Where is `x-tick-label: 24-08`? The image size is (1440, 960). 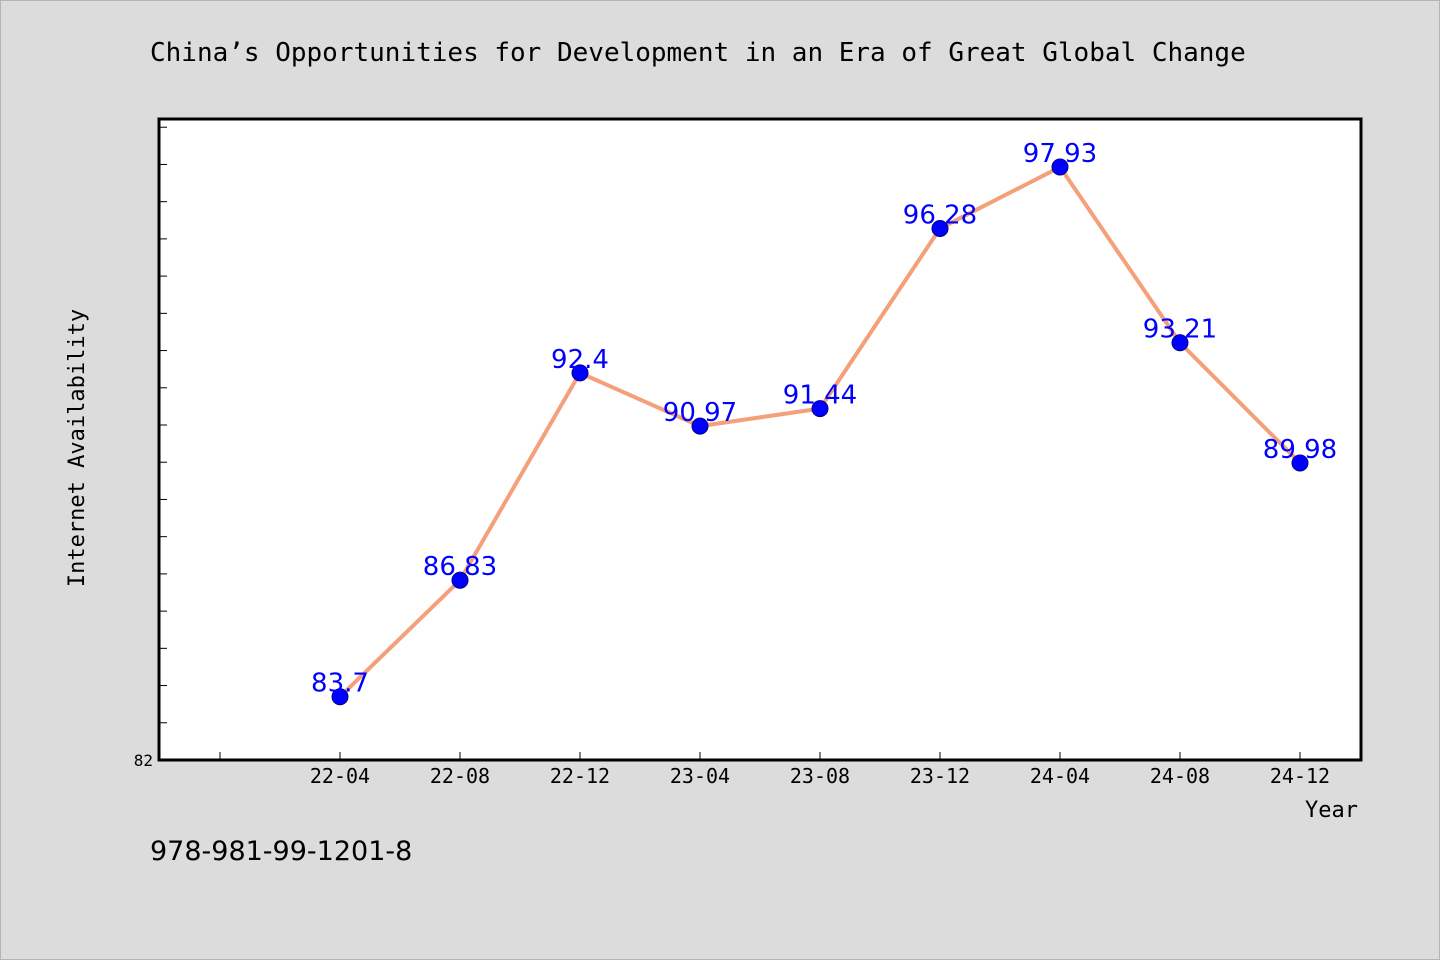
x-tick-label: 24-08 is located at coordinates (1180, 776).